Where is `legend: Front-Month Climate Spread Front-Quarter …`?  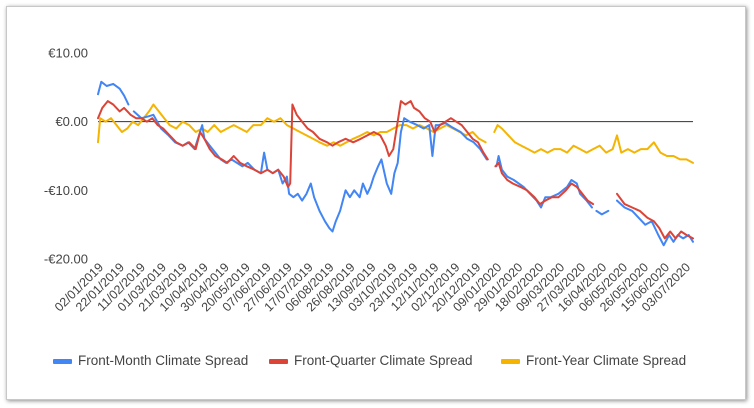 legend: Front-Month Climate Spread Front-Quarter … is located at coordinates (369, 360).